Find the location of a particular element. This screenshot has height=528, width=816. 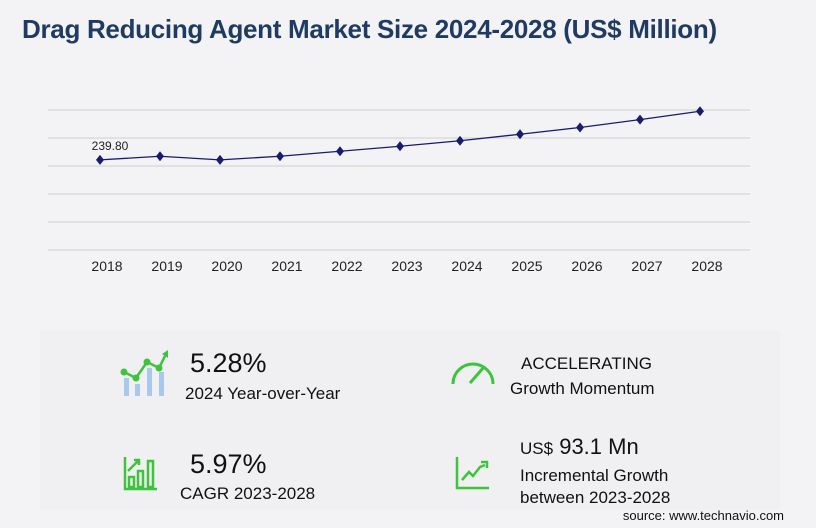

x-tick-label: 2020 is located at coordinates (226, 266).